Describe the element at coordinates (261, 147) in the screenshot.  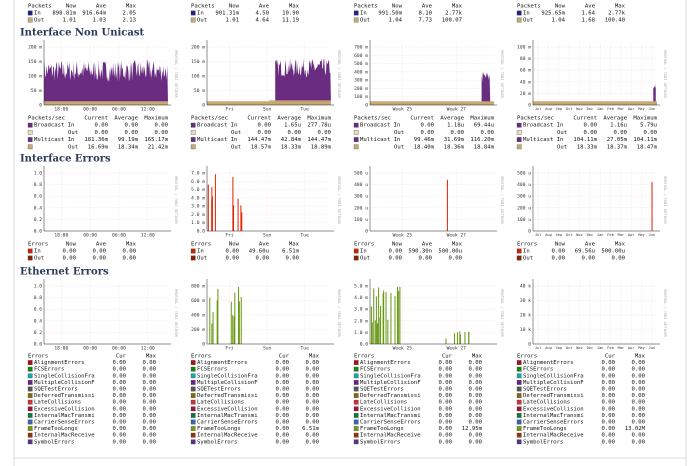
I see `legend-value: 18.57m` at that location.